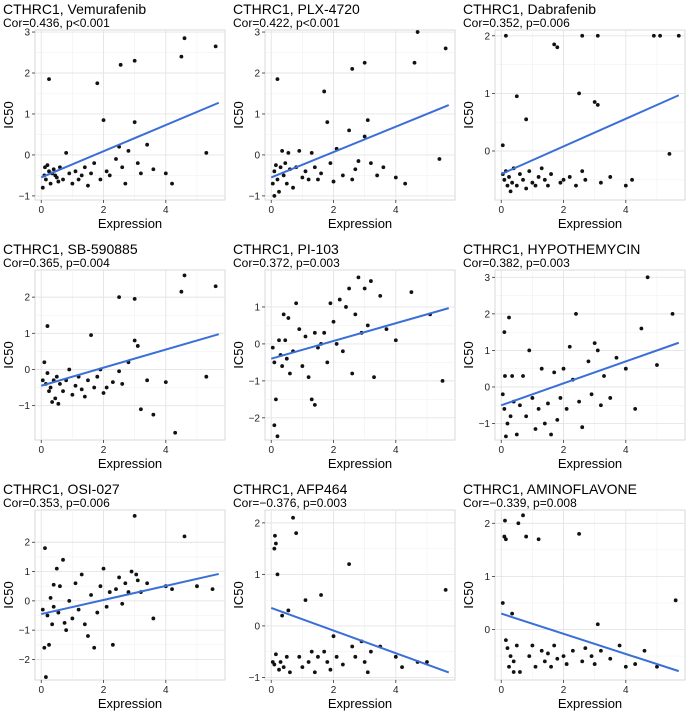 The width and height of the screenshot is (689, 719). I want to click on y-tick-label: 2, so click(257, 74).